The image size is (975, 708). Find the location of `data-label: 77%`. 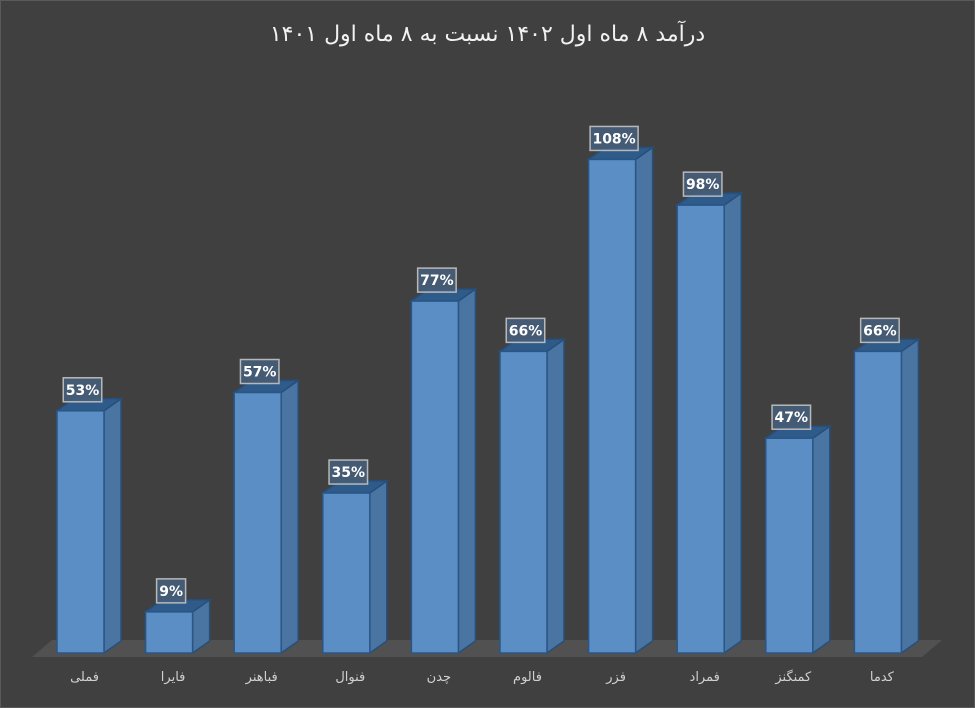

data-label: 77% is located at coordinates (437, 281).